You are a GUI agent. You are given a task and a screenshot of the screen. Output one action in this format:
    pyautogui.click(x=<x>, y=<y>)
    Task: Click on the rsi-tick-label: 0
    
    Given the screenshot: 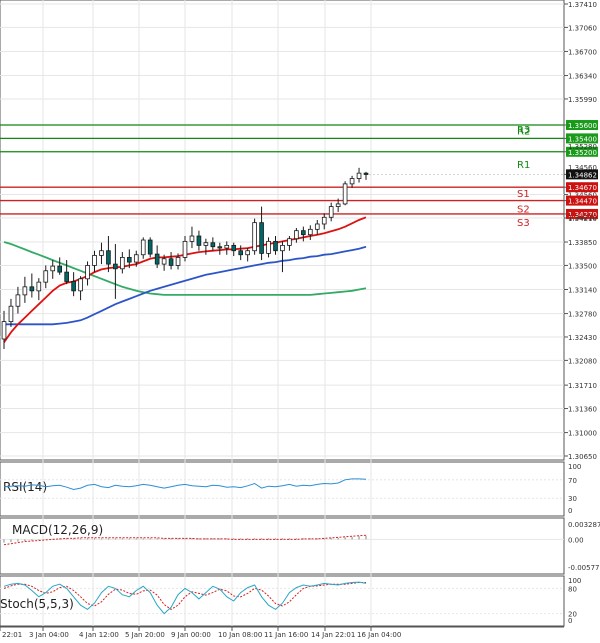 What is the action you would take?
    pyautogui.click(x=570, y=511)
    